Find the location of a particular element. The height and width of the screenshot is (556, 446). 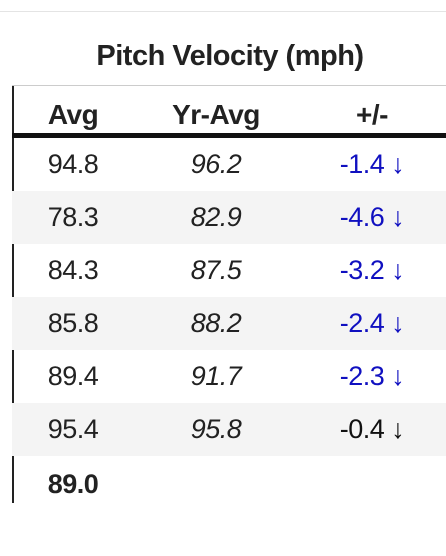

avg-cell: 85.8 is located at coordinates (73, 323).